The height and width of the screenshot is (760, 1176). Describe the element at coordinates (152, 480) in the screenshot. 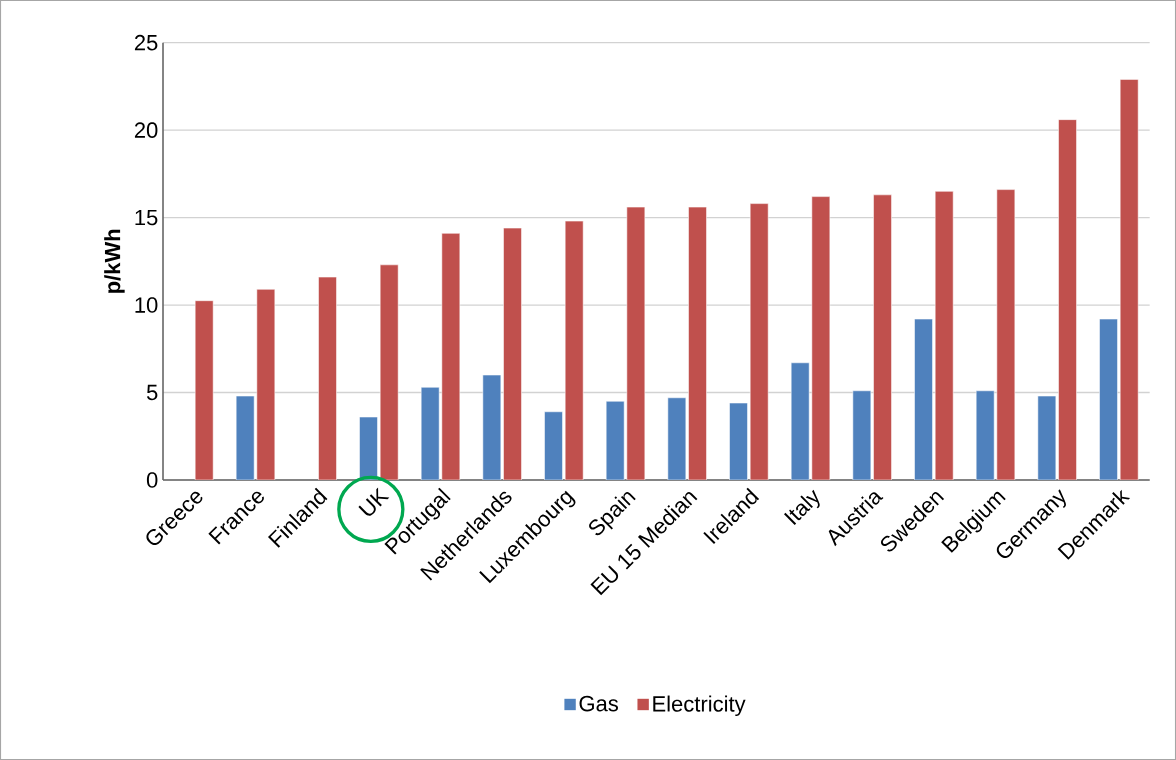

I see `y-tick-label: 0` at that location.